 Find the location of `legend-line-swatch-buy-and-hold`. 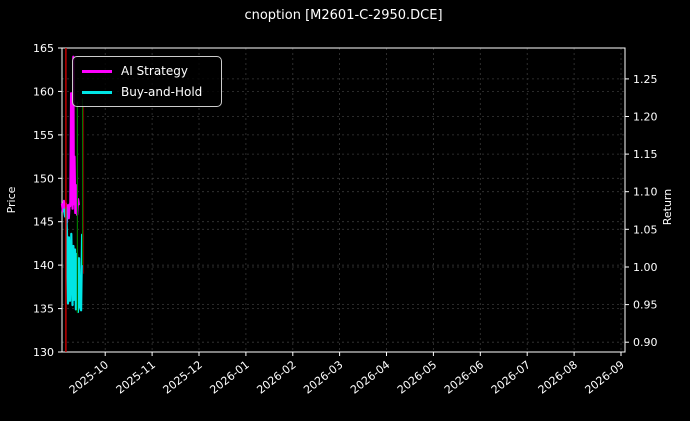

legend-line-swatch-buy-and-hold is located at coordinates (97, 92).